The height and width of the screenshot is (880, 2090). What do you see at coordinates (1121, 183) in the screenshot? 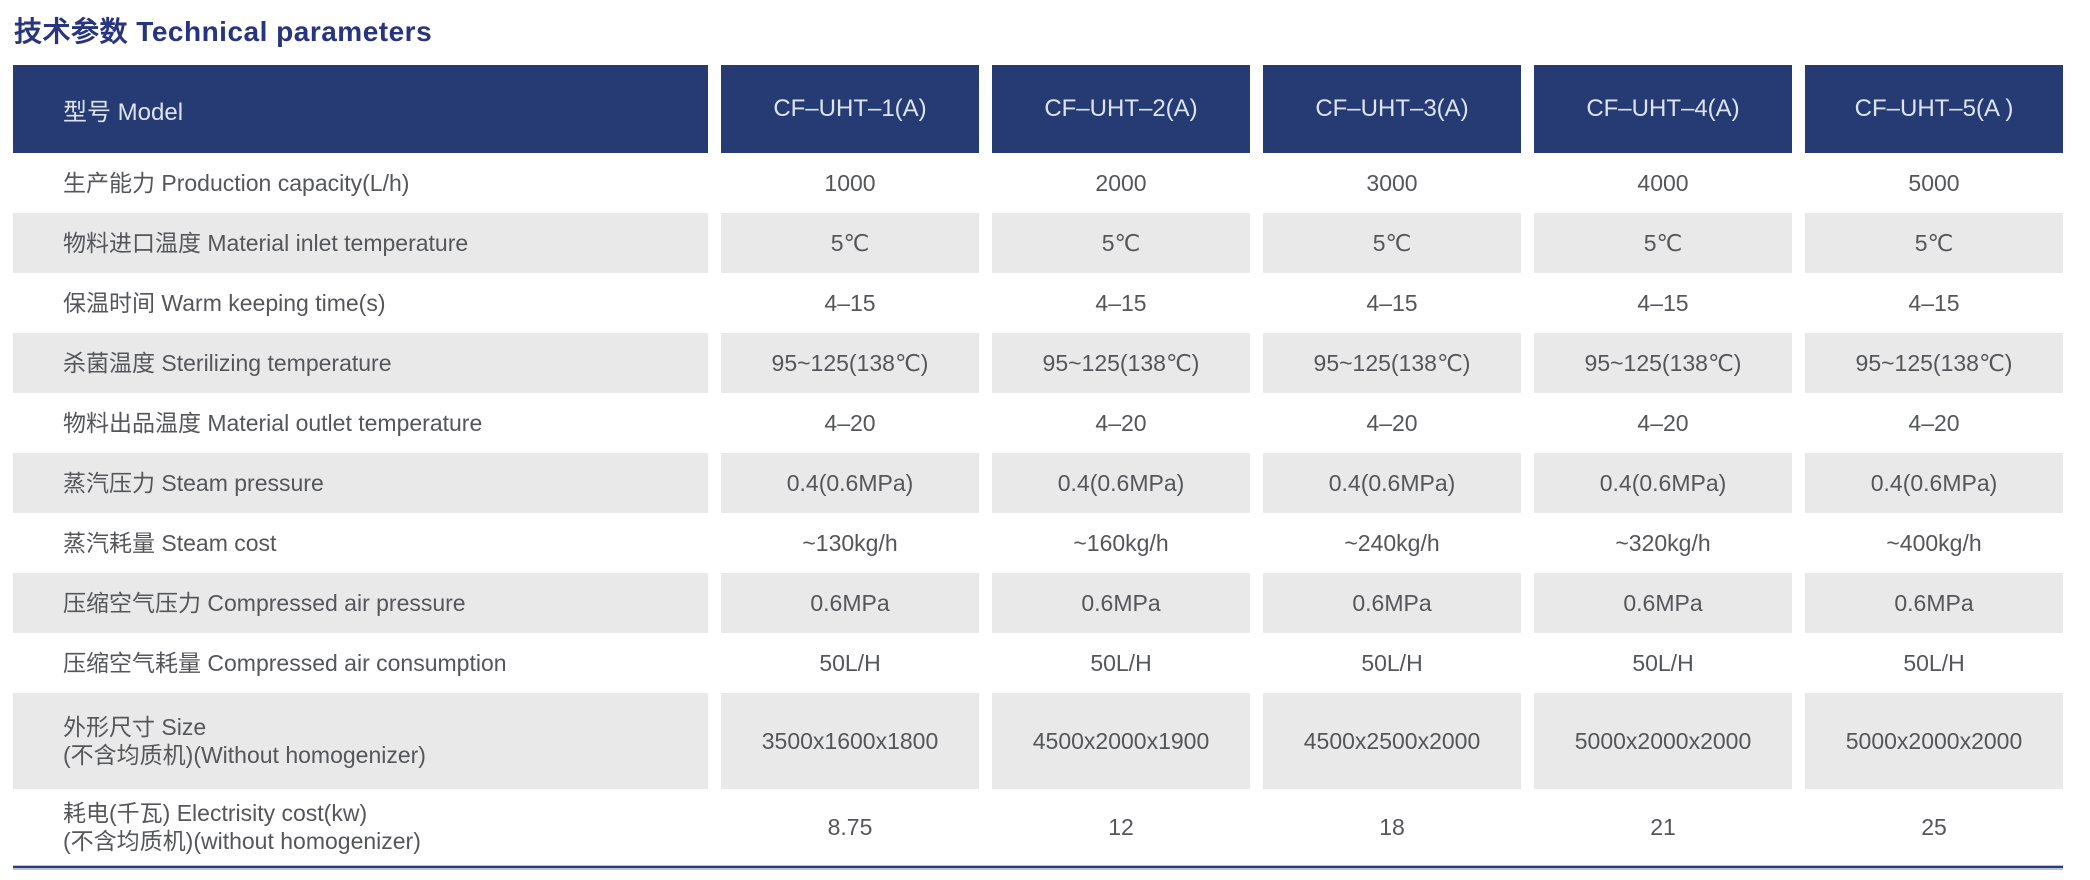
I see `value-cell: 2000` at bounding box center [1121, 183].